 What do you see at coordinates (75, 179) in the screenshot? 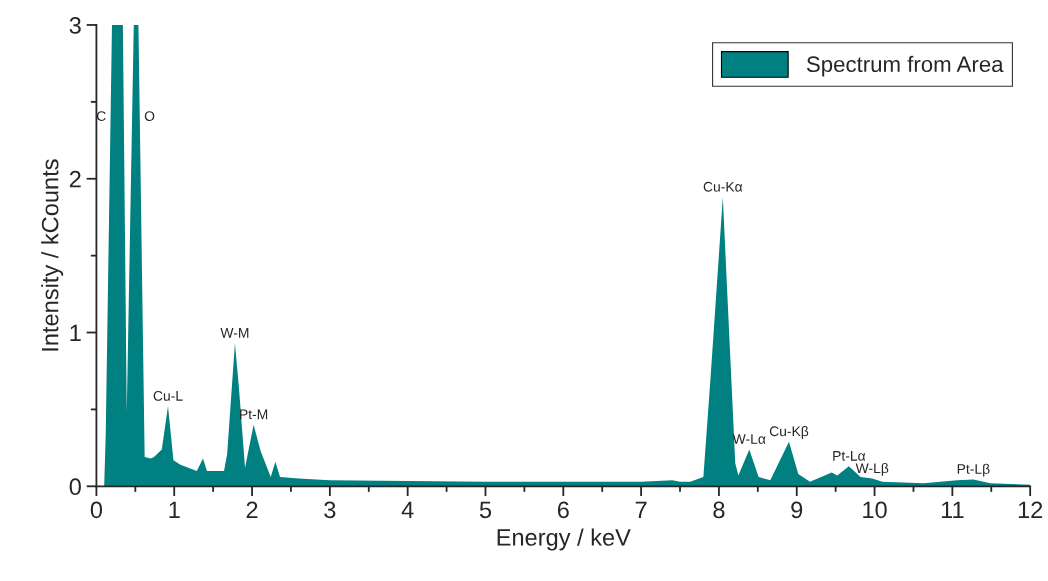
I see `y-tick-label: 2` at bounding box center [75, 179].